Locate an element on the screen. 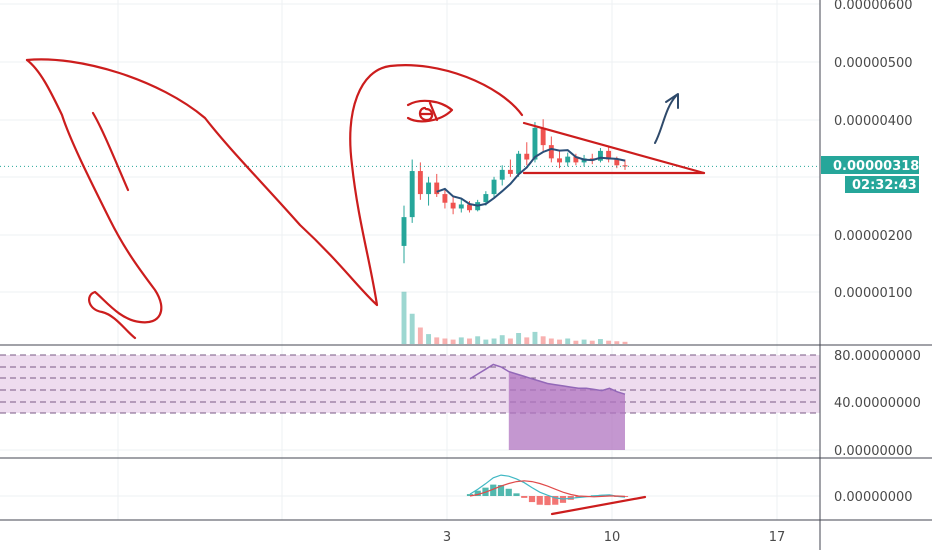  macd-layer is located at coordinates (547, 490).